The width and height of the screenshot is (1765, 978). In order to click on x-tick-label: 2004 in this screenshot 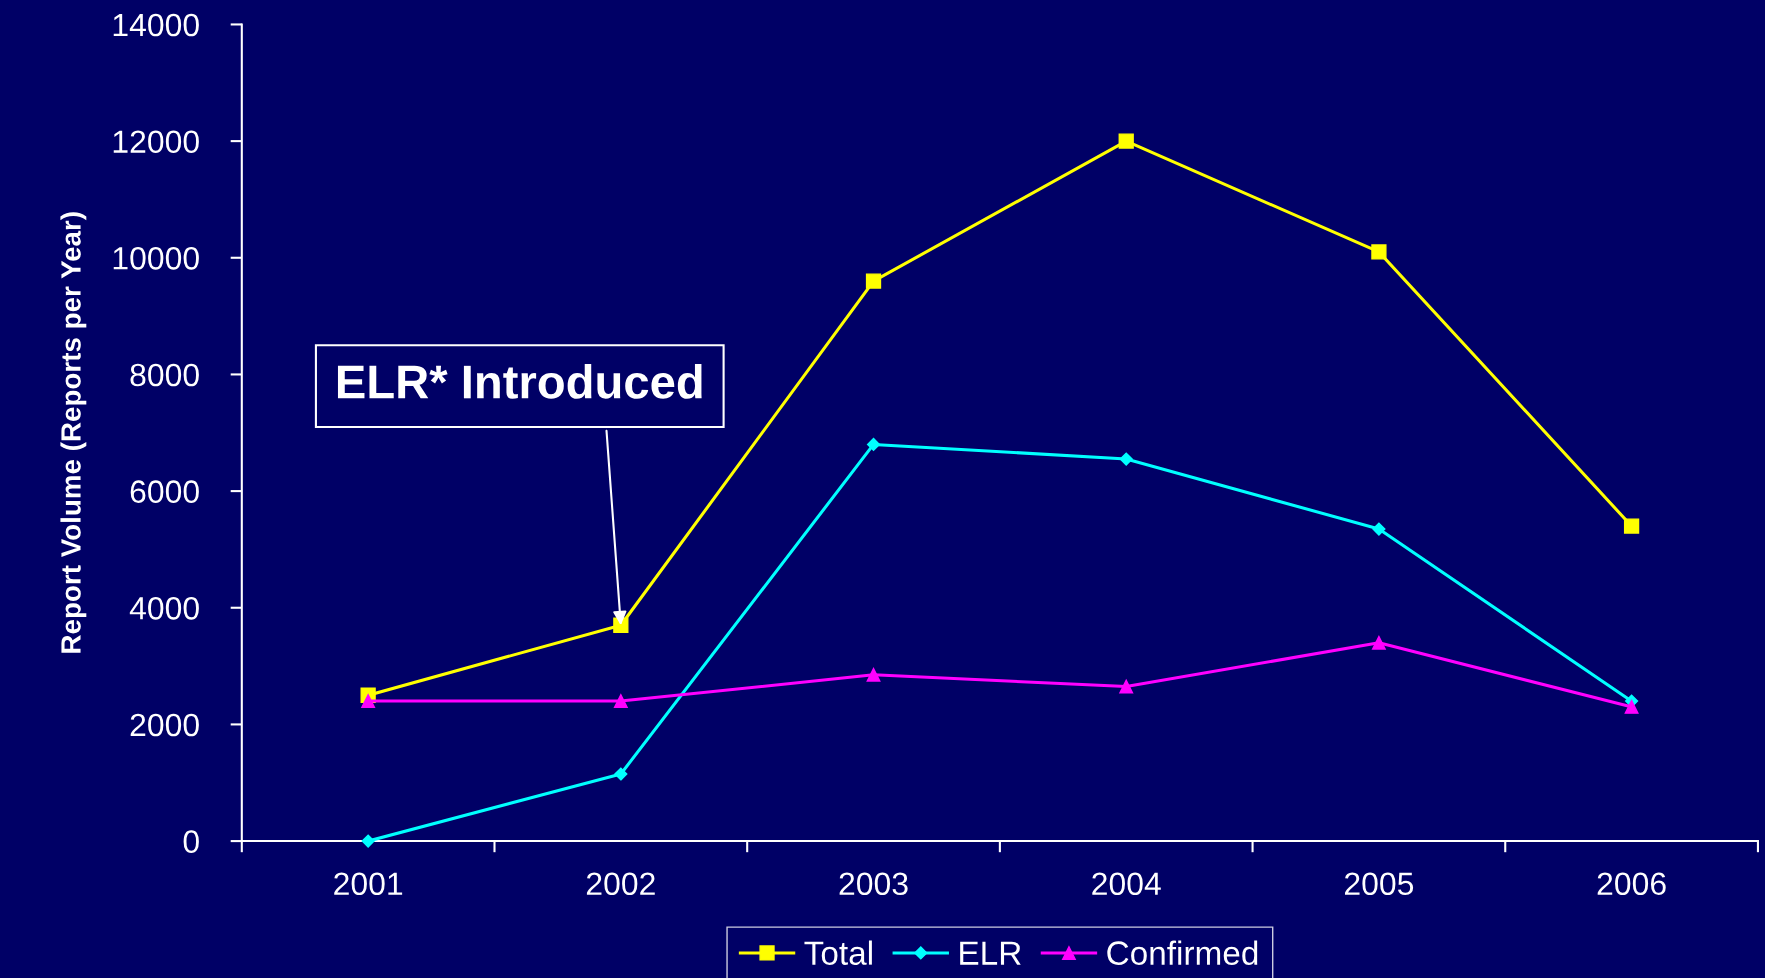, I will do `click(1126, 884)`.